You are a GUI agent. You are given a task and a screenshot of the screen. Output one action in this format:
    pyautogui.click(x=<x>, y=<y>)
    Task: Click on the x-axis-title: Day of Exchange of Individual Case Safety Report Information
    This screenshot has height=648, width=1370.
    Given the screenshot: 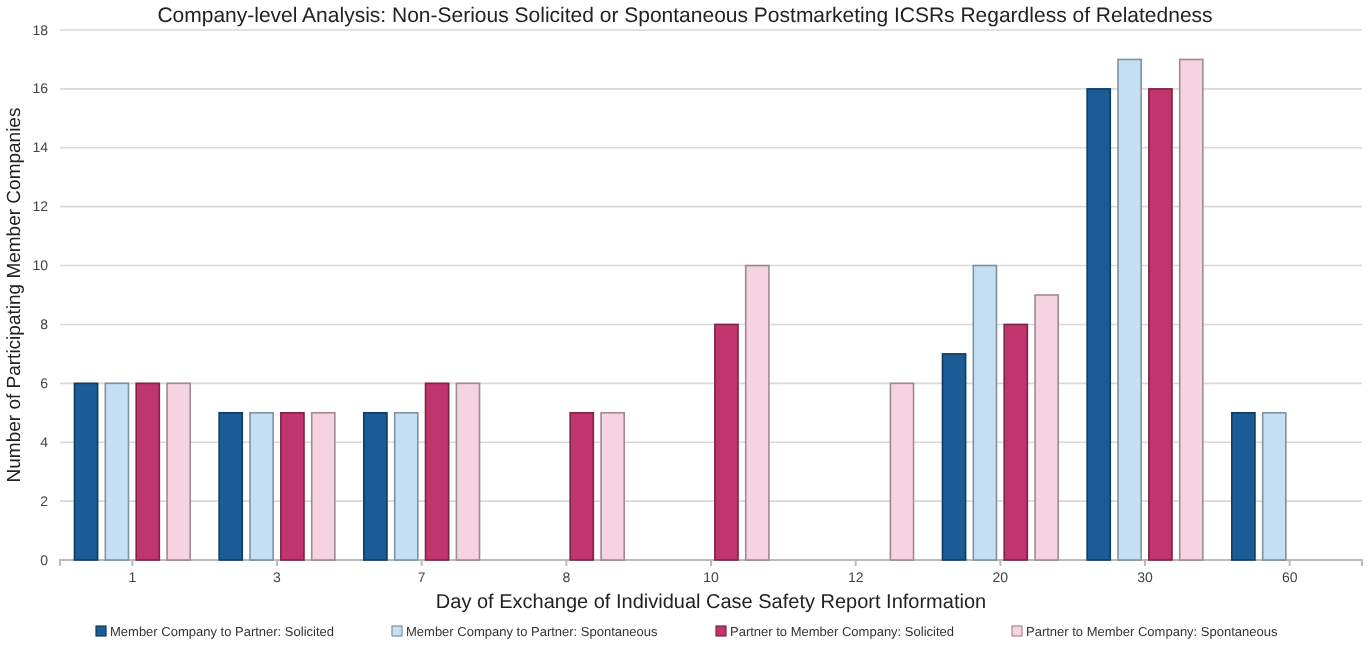 What is the action you would take?
    pyautogui.click(x=711, y=603)
    